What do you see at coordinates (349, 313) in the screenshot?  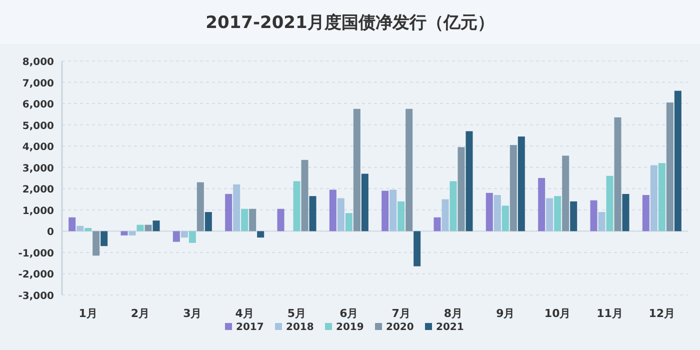 I see `x-tick-label: 6月` at bounding box center [349, 313].